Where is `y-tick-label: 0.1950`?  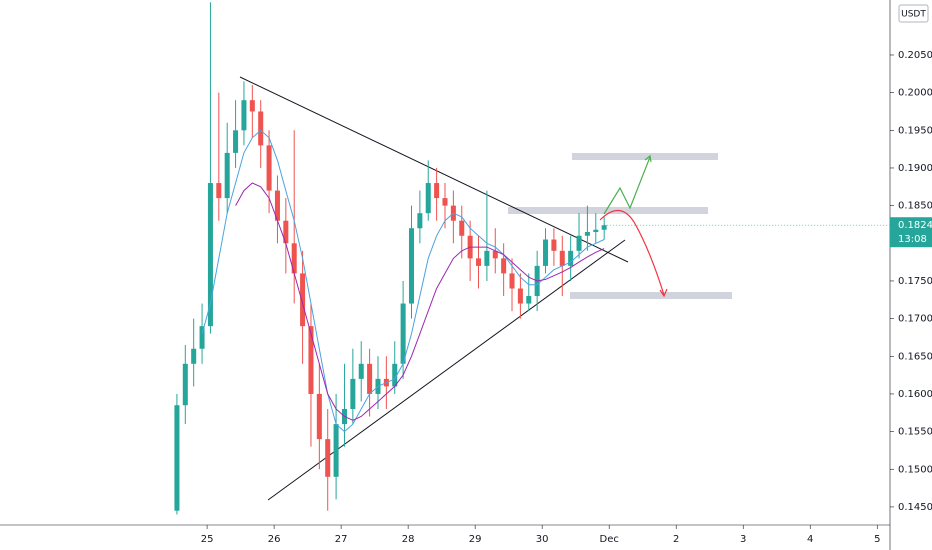 y-tick-label: 0.1950 is located at coordinates (915, 130).